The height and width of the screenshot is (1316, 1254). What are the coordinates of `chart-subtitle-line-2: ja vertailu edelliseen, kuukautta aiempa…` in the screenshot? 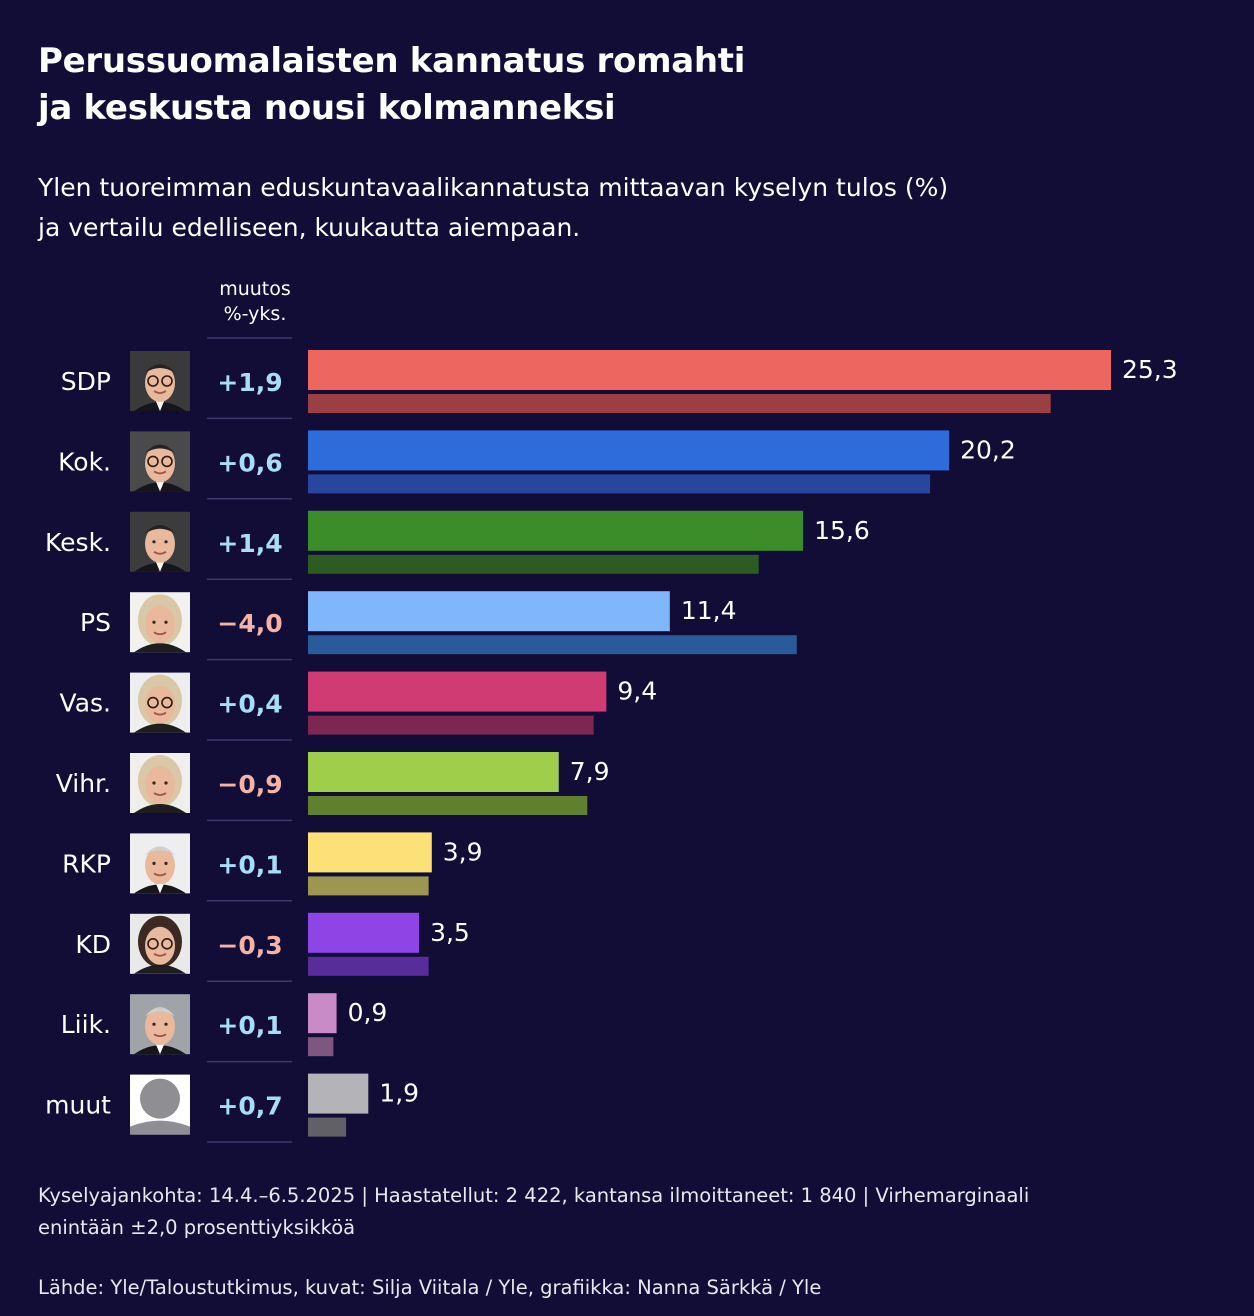 It's located at (309, 227).